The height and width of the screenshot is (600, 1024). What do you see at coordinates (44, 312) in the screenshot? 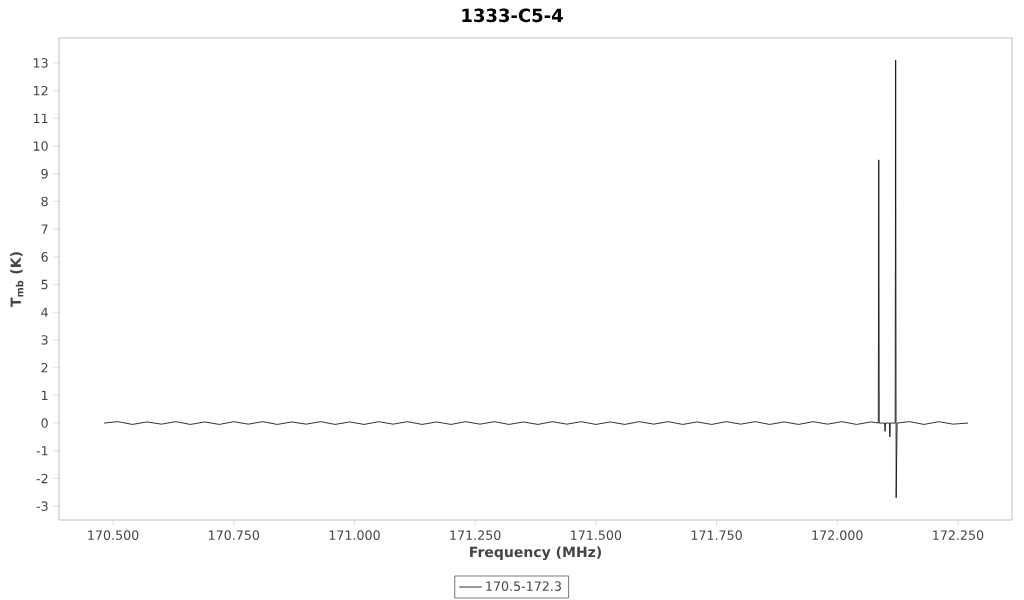
I see `y-tick-label: 4` at bounding box center [44, 312].